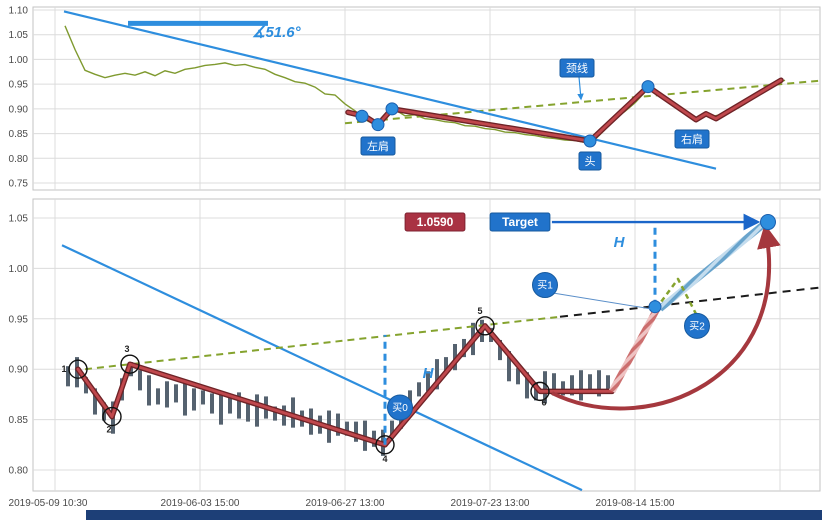 The image size is (822, 520). I want to click on wave-marker-number: 4, so click(384, 459).